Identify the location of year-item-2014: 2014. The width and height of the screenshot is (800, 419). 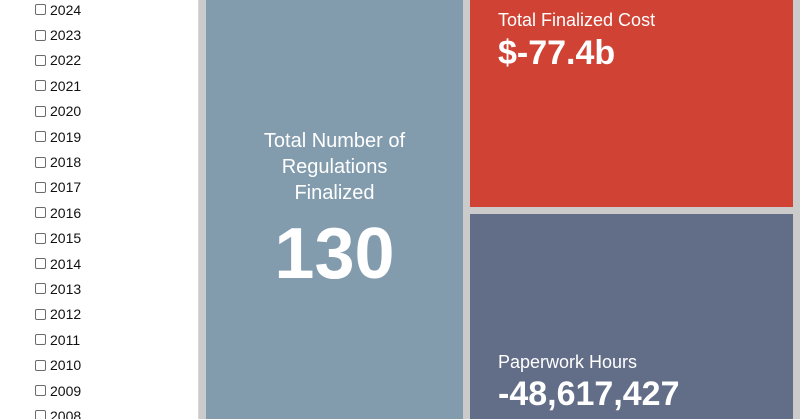
(58, 263).